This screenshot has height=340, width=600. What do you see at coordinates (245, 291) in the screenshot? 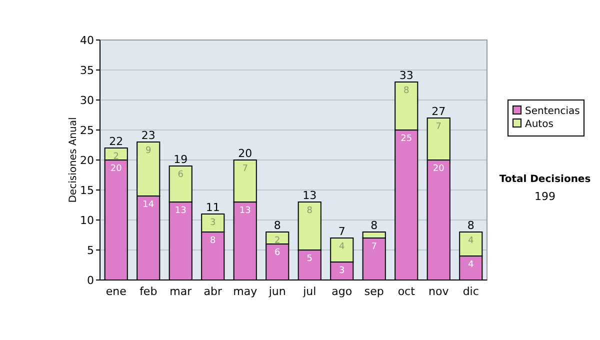
I see `x-tick-label: may` at bounding box center [245, 291].